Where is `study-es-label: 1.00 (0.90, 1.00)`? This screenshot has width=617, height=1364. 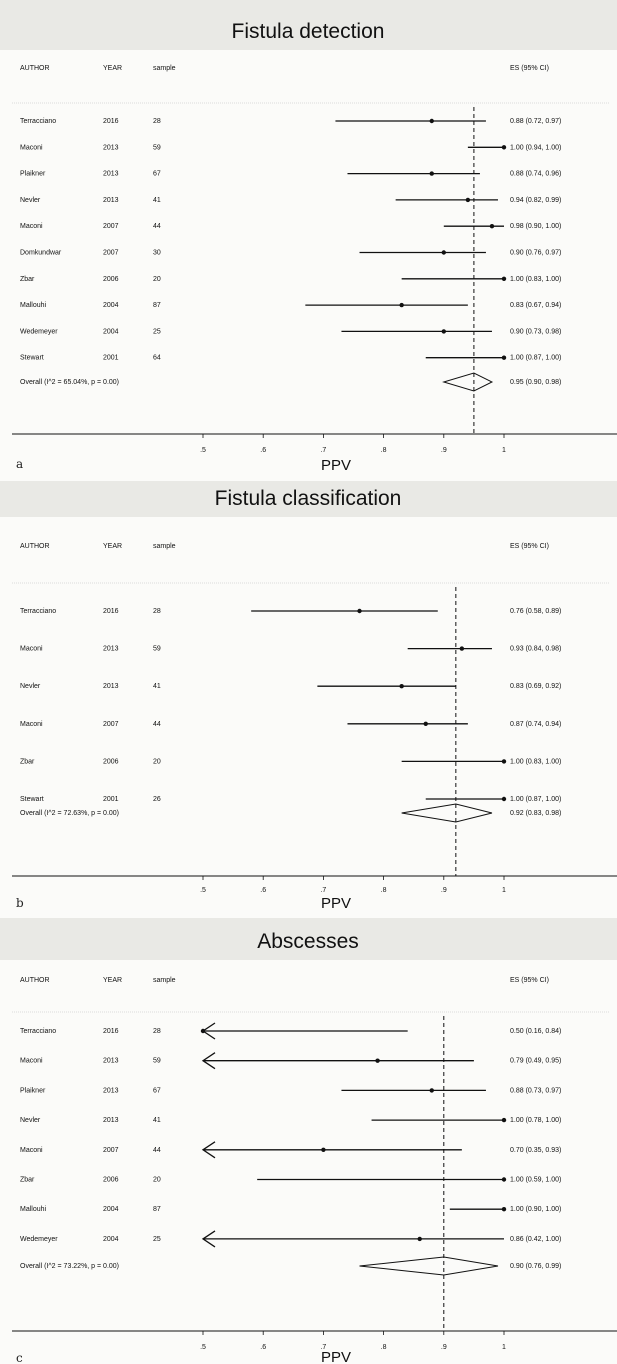
study-es-label: 1.00 (0.90, 1.00) is located at coordinates (535, 1209).